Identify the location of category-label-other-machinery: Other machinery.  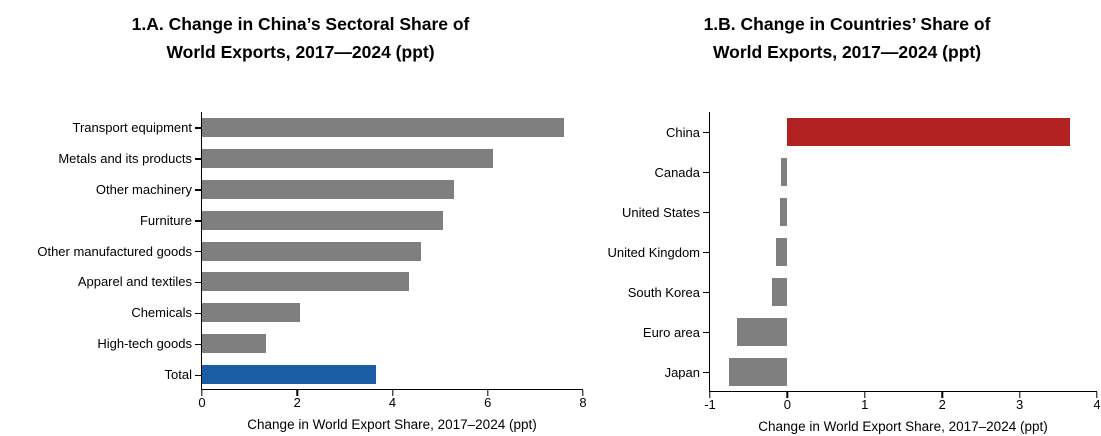
(143, 189).